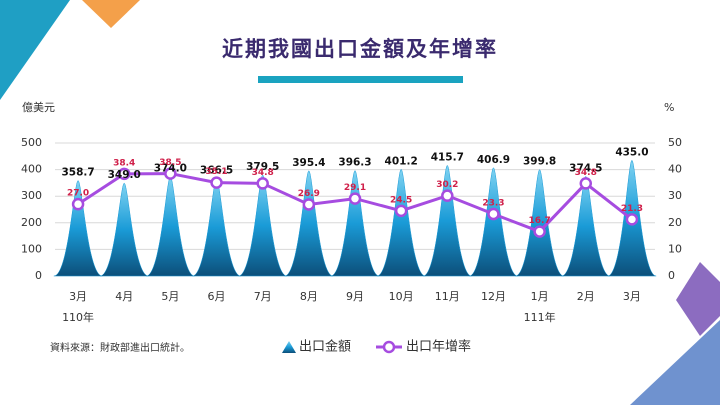  I want to click on line-value-label: 27.0, so click(78, 194).